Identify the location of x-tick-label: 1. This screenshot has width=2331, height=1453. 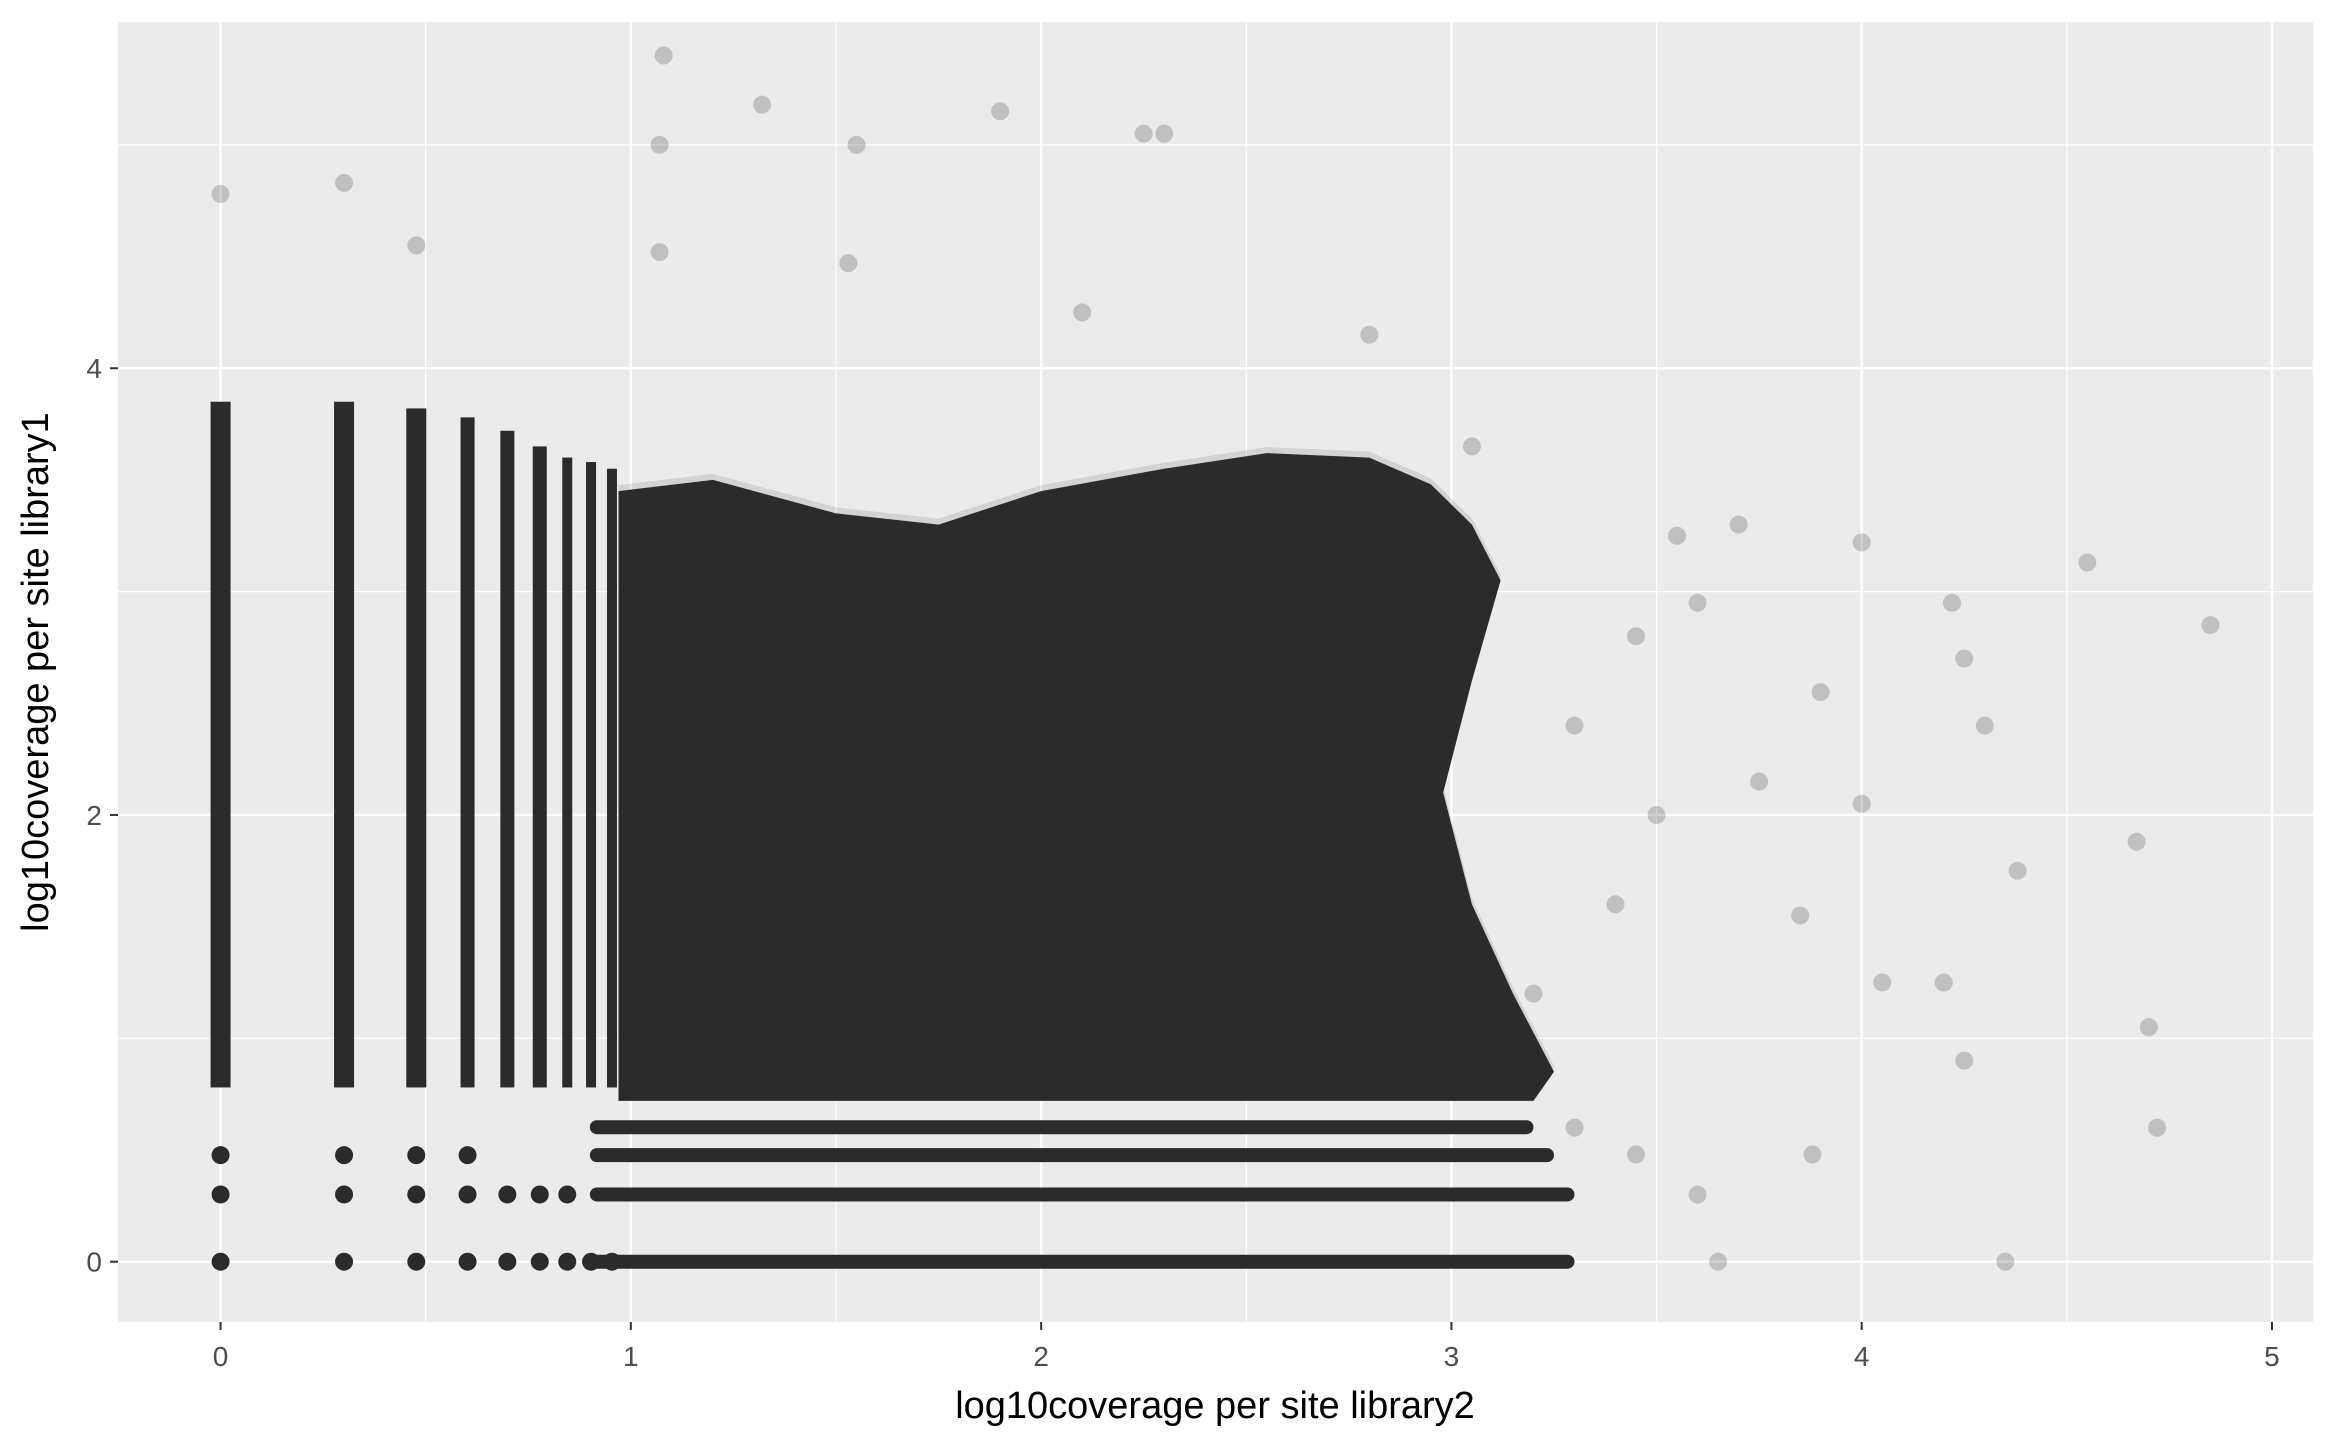
(631, 1356).